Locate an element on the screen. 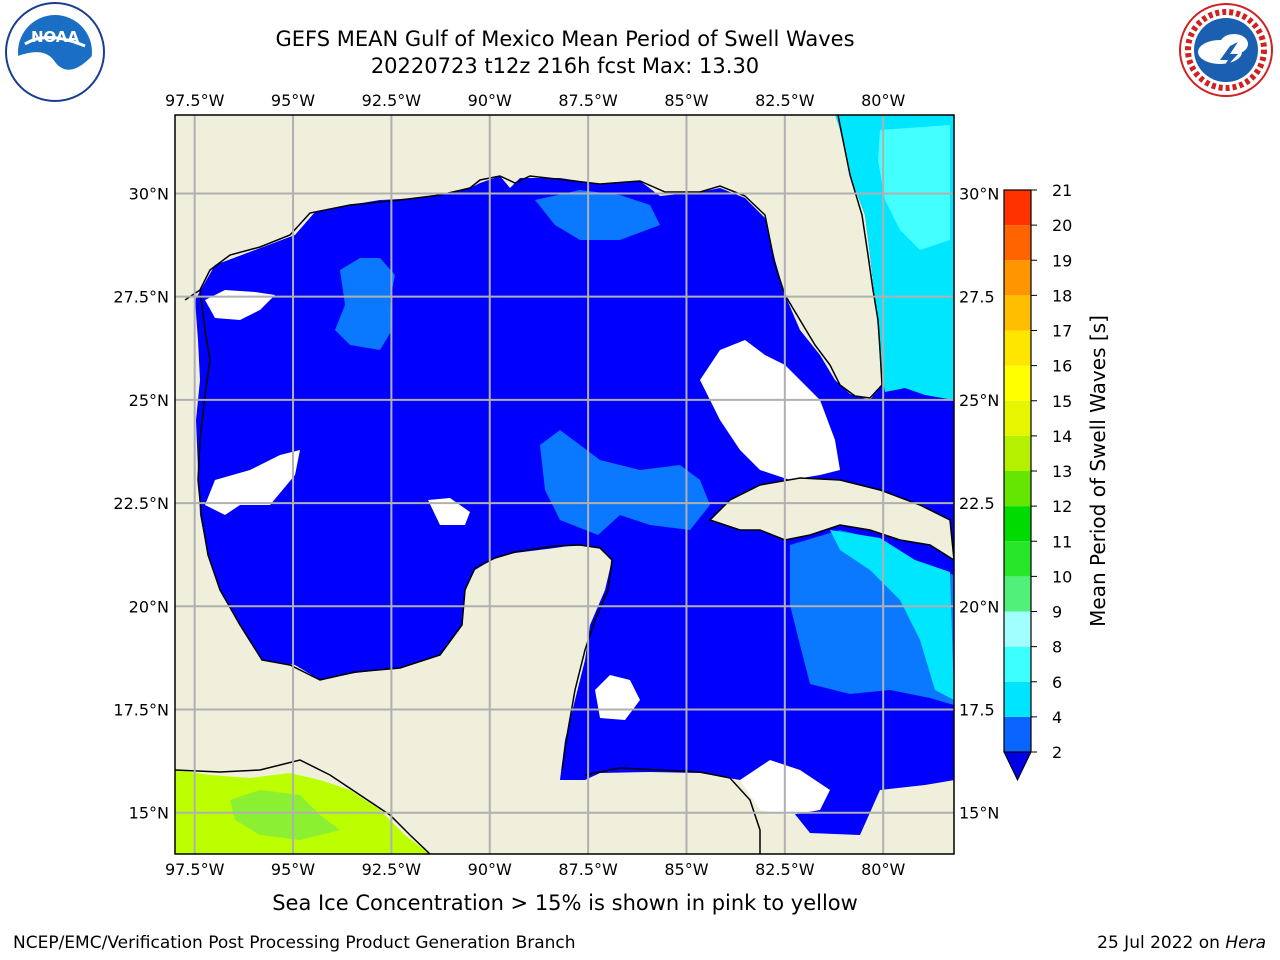 The height and width of the screenshot is (960, 1280). colorbar-tick-label: 14 is located at coordinates (1062, 436).